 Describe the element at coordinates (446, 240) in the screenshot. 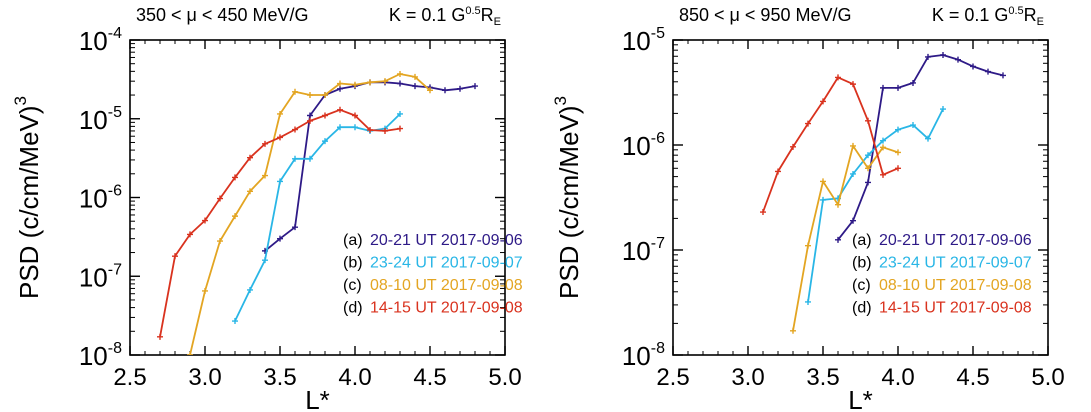

I see `legend-label: 20-21 UT 2017-09-06` at that location.